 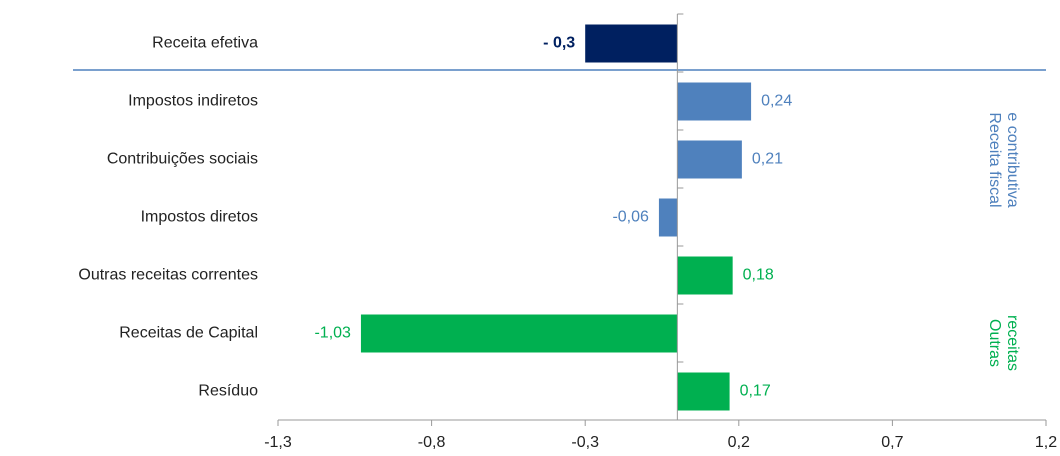 What do you see at coordinates (278, 442) in the screenshot?
I see `x-tick-label: -1,3` at bounding box center [278, 442].